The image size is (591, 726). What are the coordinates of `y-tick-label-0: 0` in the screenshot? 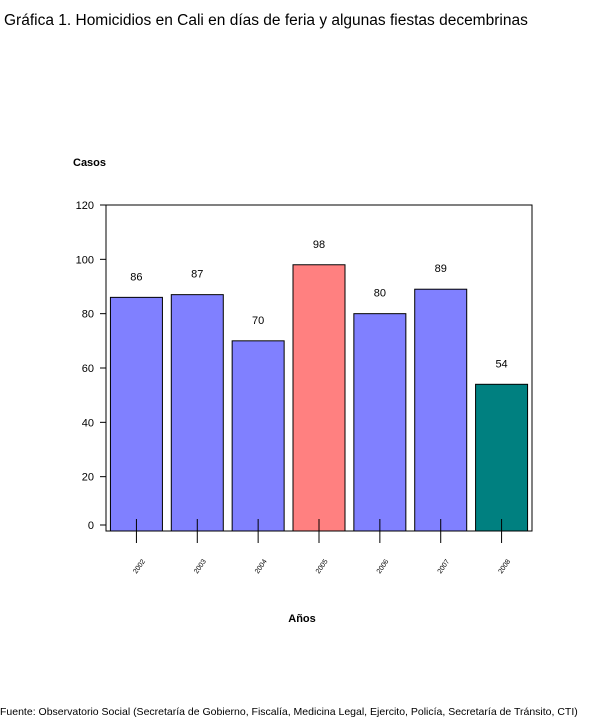 It's located at (91, 526).